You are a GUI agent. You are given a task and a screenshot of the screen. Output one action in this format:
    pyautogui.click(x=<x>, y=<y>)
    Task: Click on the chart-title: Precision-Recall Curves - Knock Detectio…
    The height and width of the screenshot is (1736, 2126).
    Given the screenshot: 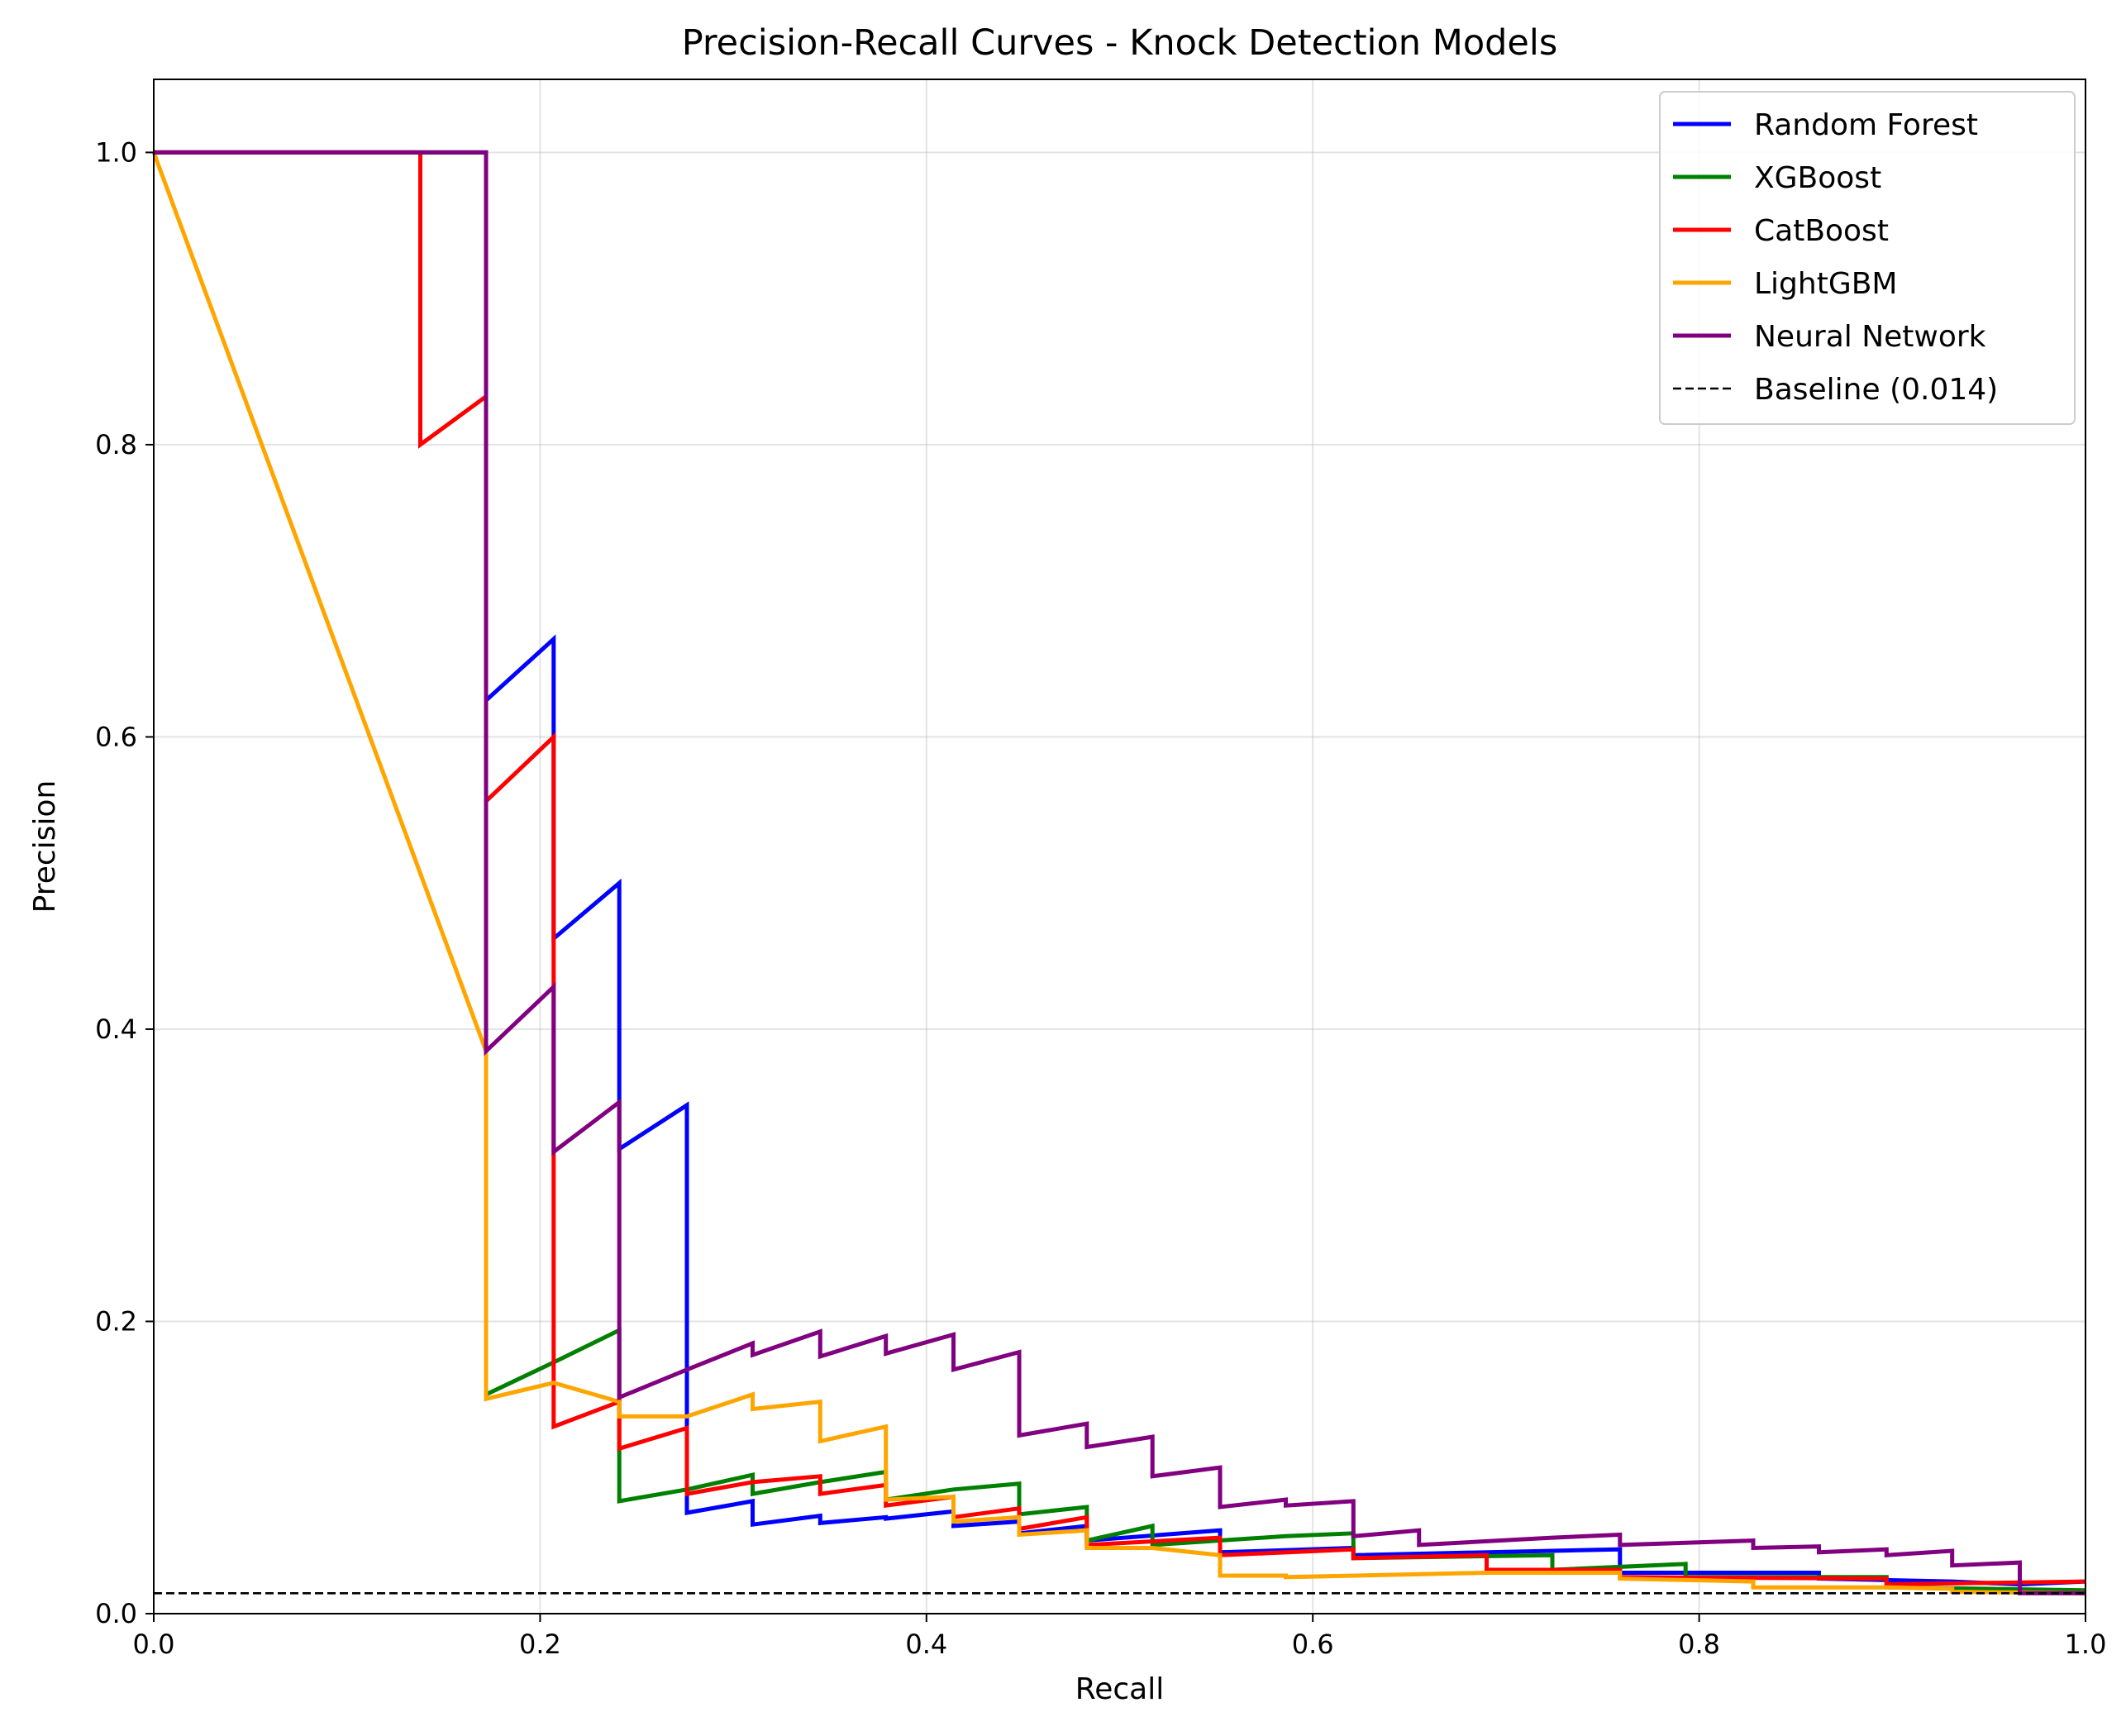 What is the action you would take?
    pyautogui.click(x=1120, y=43)
    